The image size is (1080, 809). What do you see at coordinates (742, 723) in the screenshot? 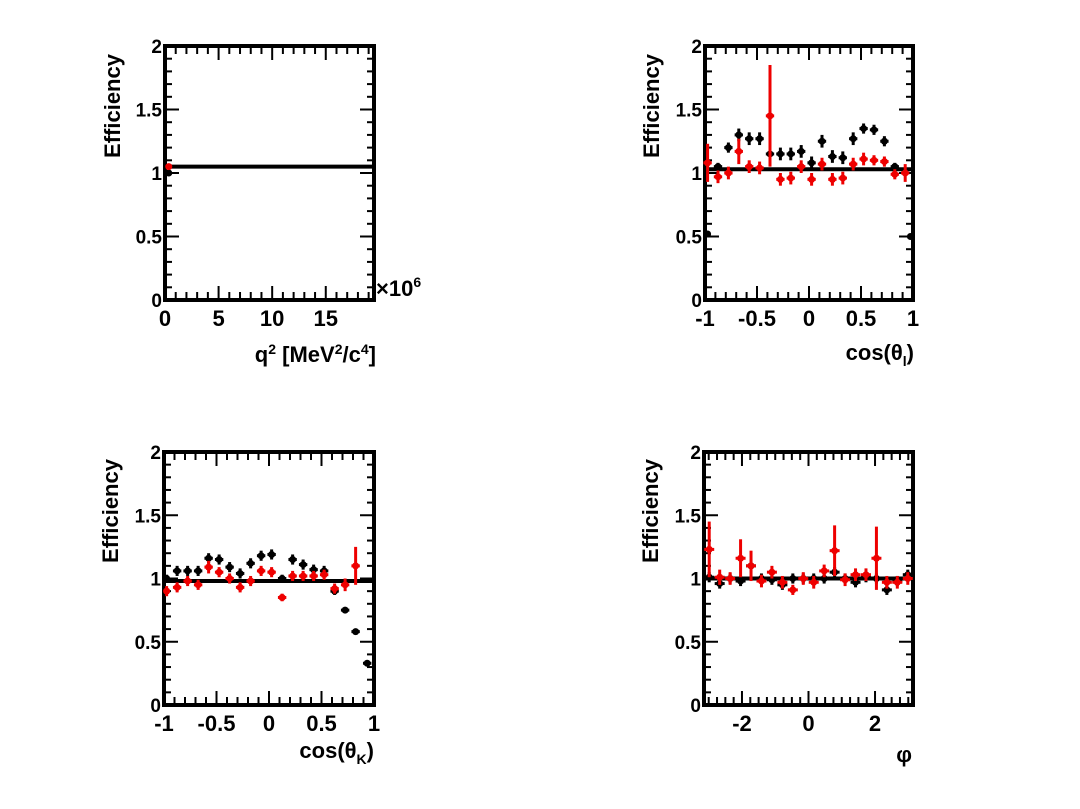
I see `x-tick-label: -2` at bounding box center [742, 723].